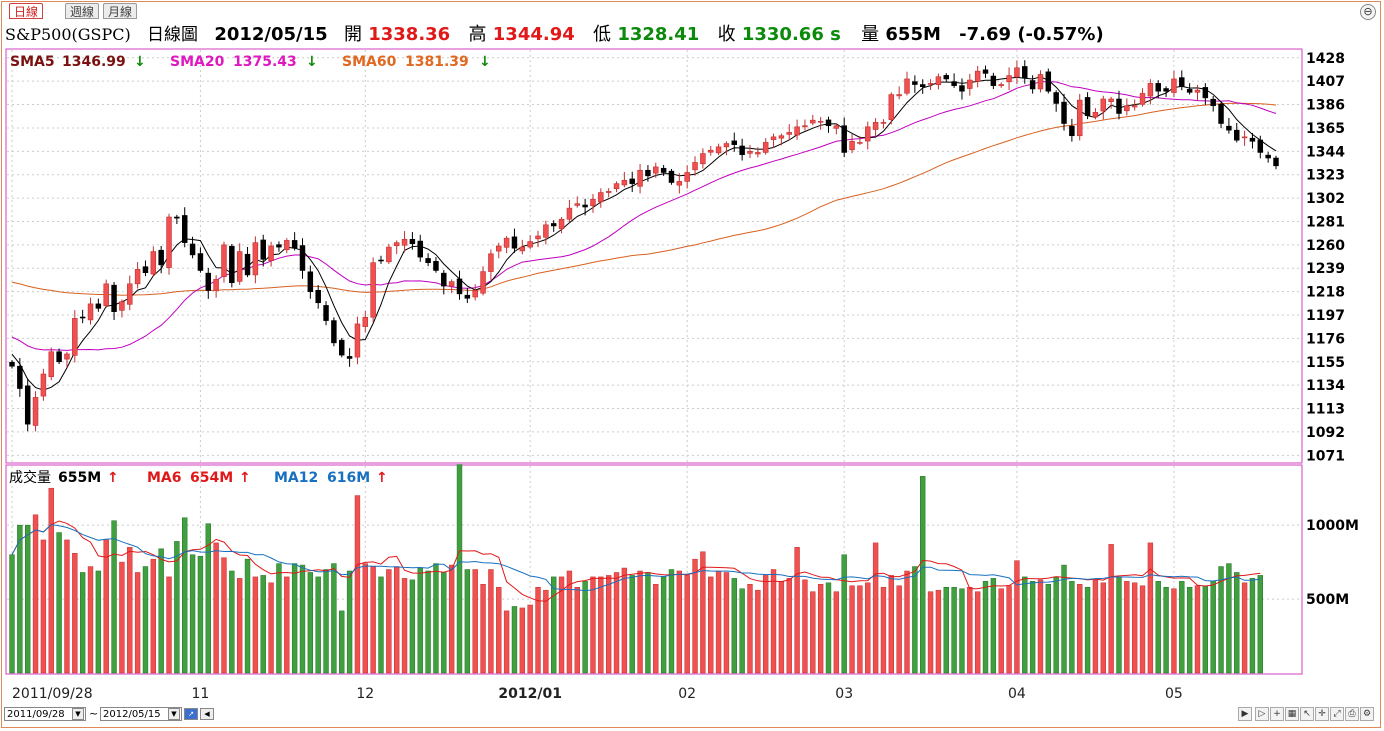 Image resolution: width=1384 pixels, height=731 pixels. Describe the element at coordinates (1325, 246) in the screenshot. I see `price-tick-label: 1260` at that location.